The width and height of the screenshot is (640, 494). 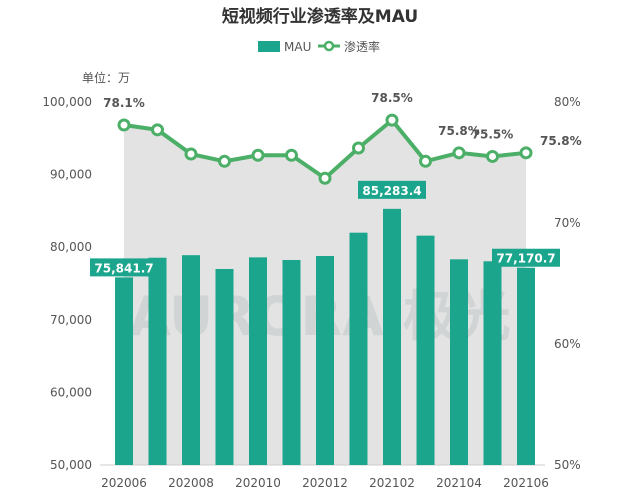 I want to click on x-tick: 202104, so click(x=459, y=483).